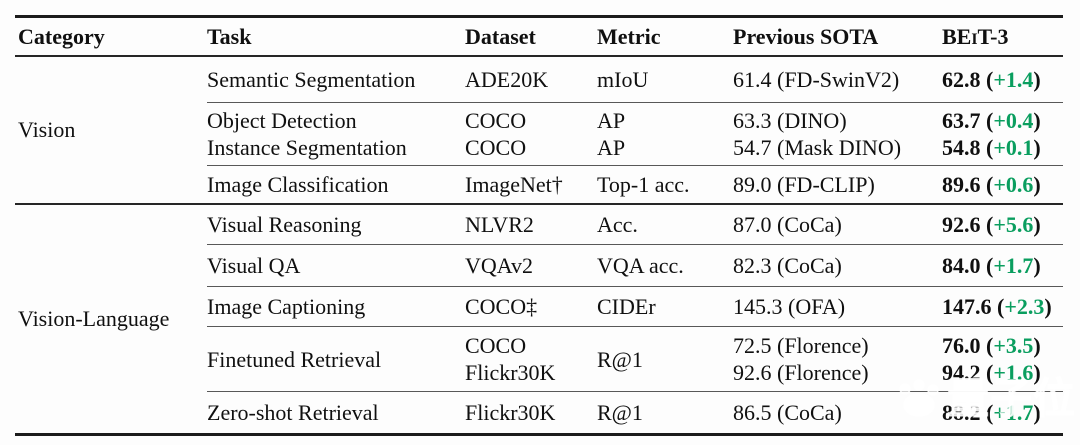 Image resolution: width=1080 pixels, height=445 pixels. I want to click on beit3-value: 84.0 (+1.7), so click(1002, 265).